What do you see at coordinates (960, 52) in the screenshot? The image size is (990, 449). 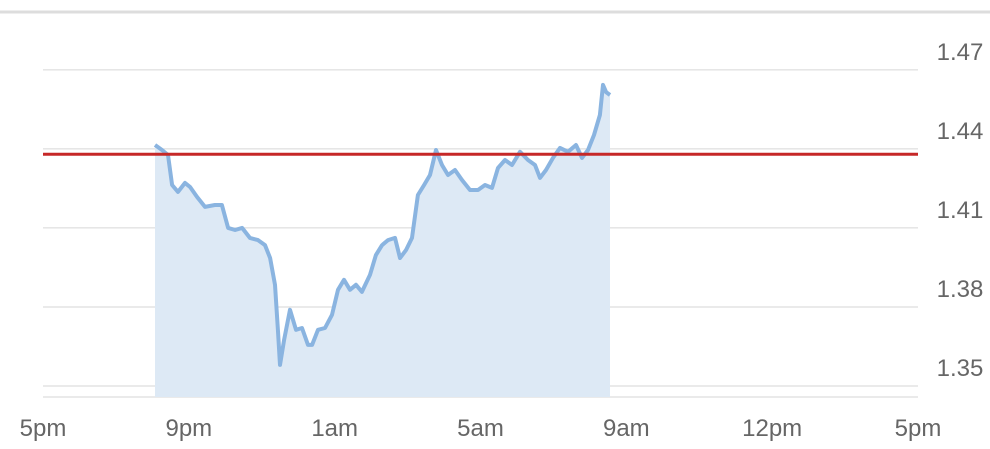 I see `y-tick-label: 1.47` at bounding box center [960, 52].